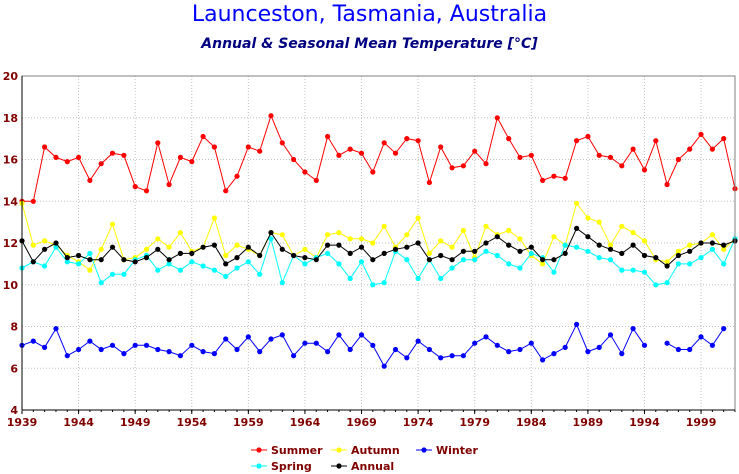 The width and height of the screenshot is (739, 474). What do you see at coordinates (11, 160) in the screenshot?
I see `y-tick-label: 16` at bounding box center [11, 160].